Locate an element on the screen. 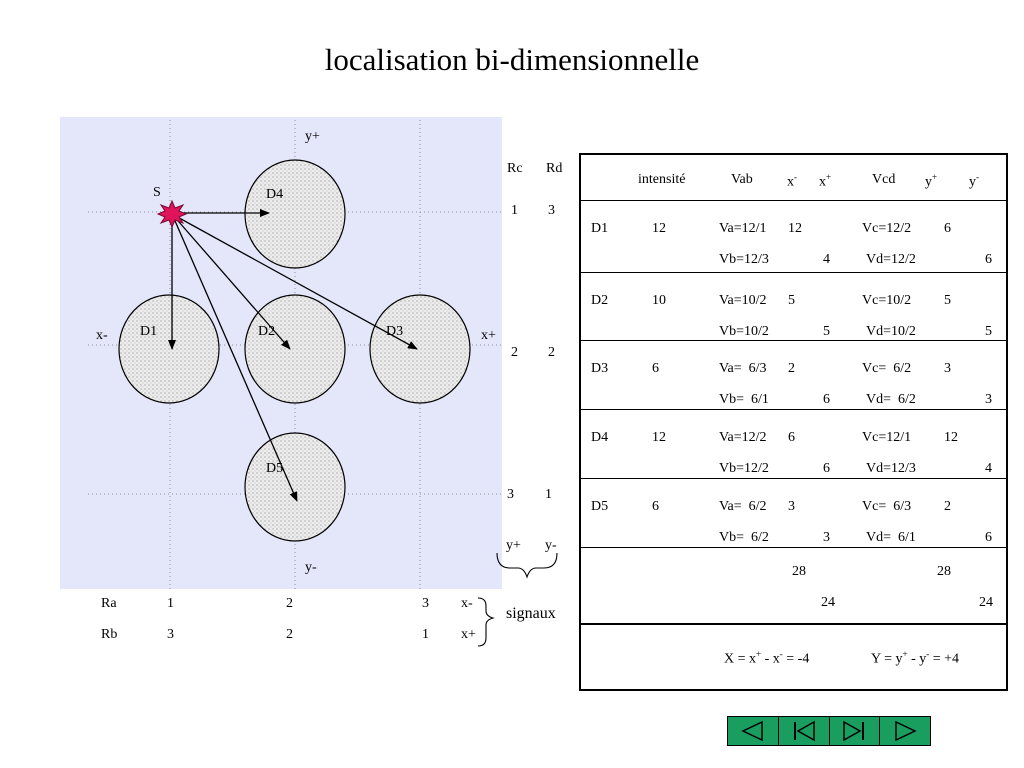  x-signal-minus: x- is located at coordinates (467, 603).